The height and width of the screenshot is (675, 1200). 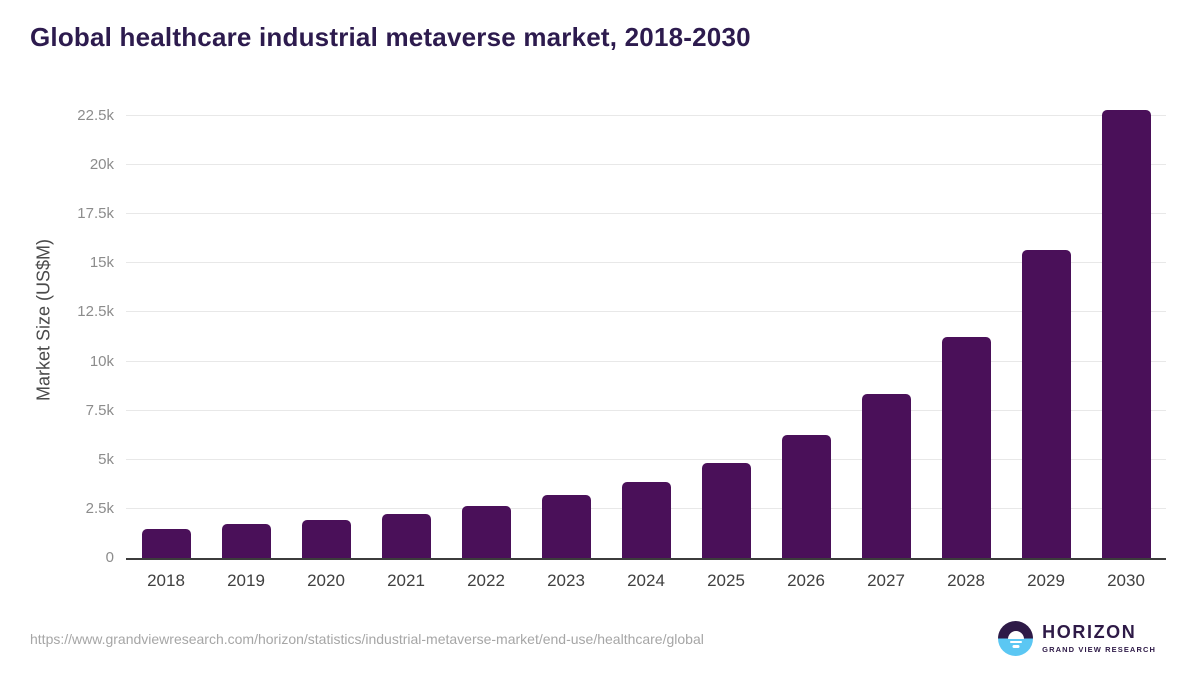 What do you see at coordinates (166, 334) in the screenshot?
I see `bar-column-2018` at bounding box center [166, 334].